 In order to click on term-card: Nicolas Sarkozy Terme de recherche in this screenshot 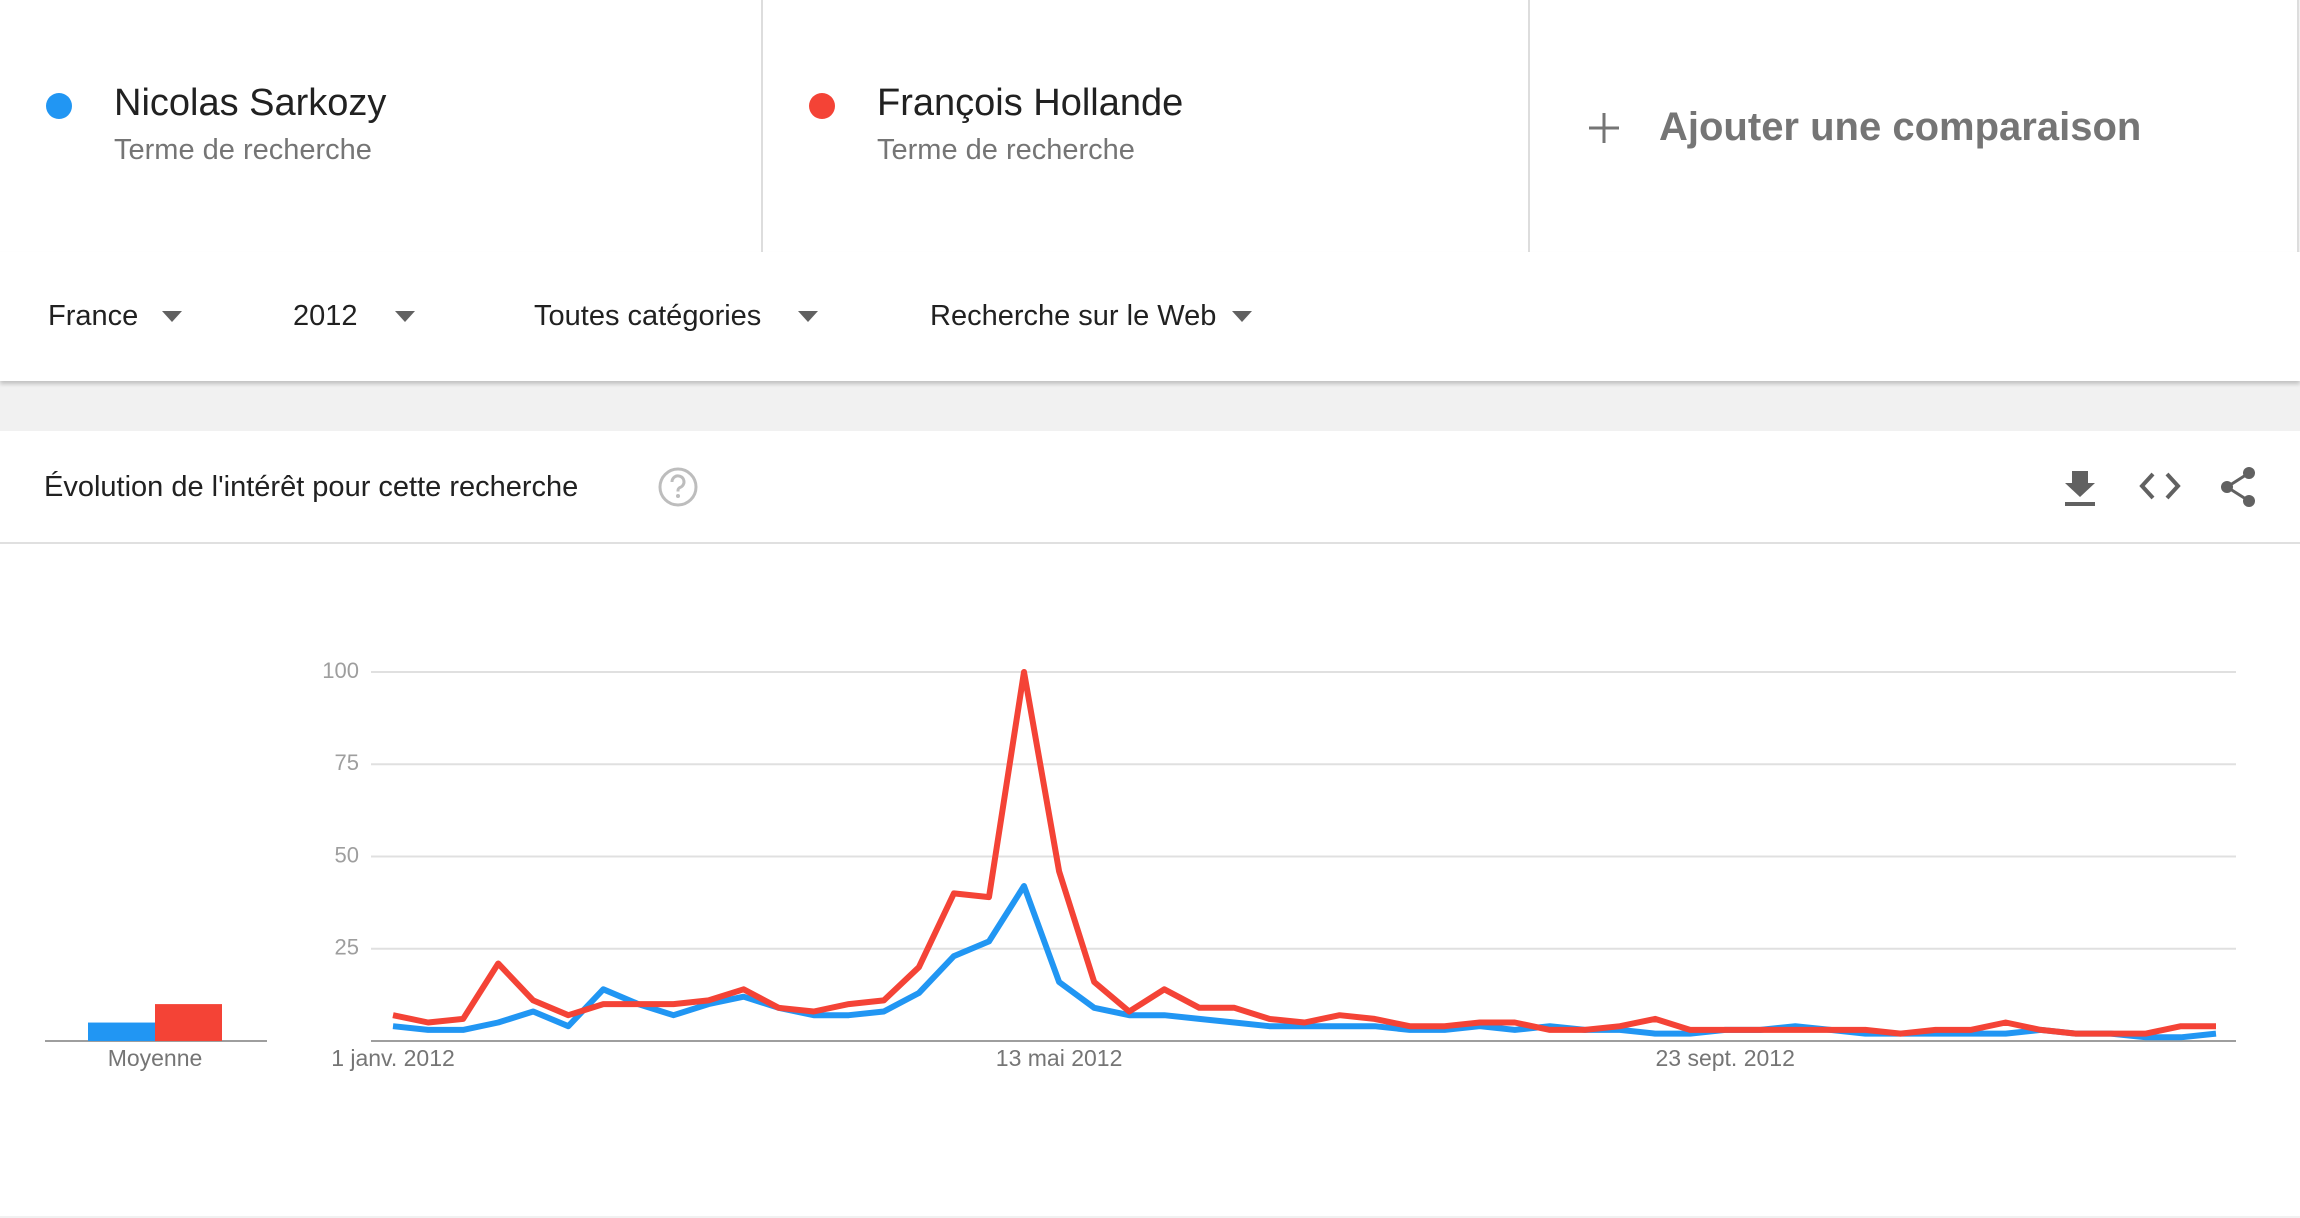, I will do `click(381, 126)`.